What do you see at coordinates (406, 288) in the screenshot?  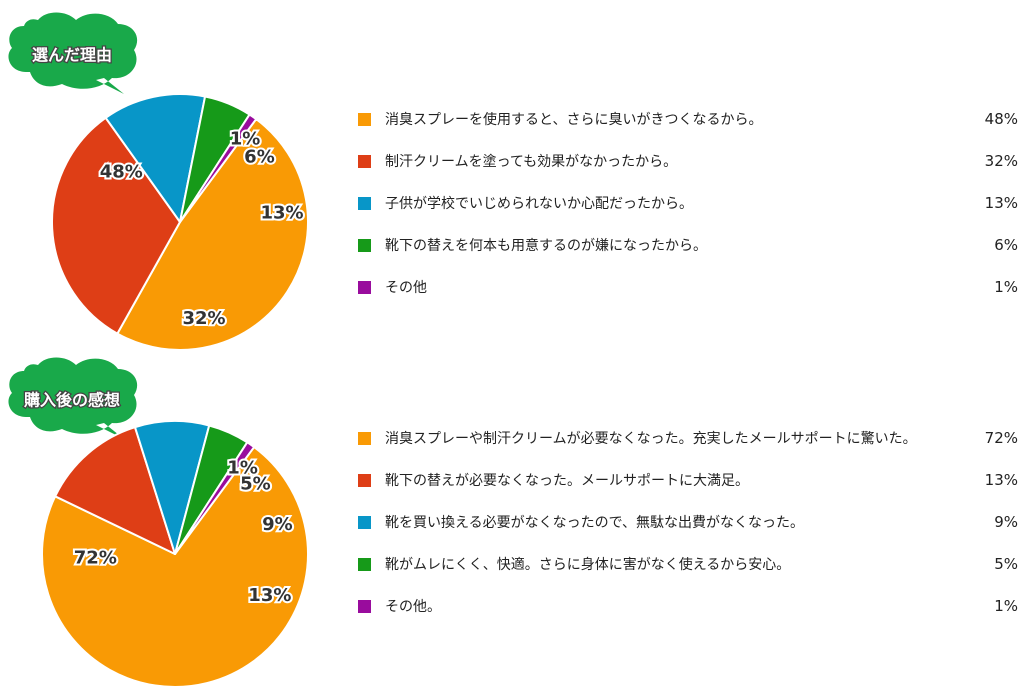 I see `legend-label: その他` at bounding box center [406, 288].